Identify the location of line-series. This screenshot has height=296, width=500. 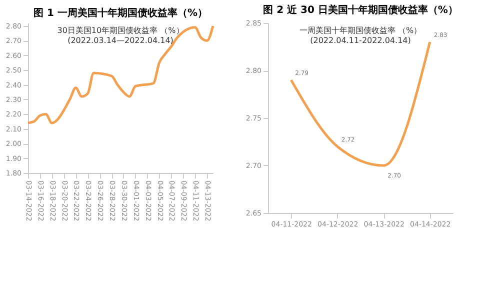
(120, 74).